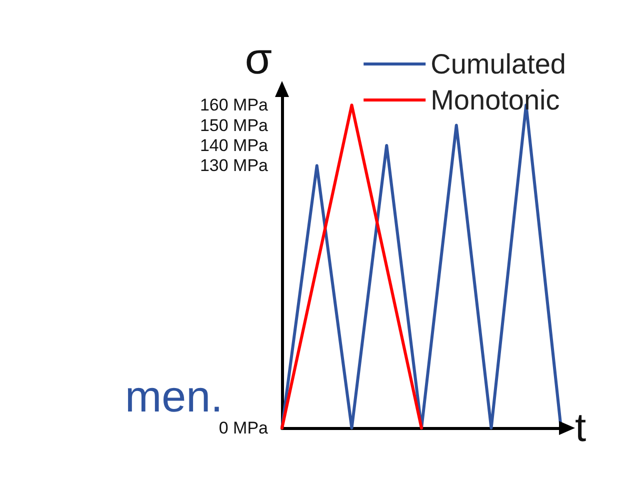 This screenshot has width=631, height=480. I want to click on y-axis-title: σ, so click(258, 59).